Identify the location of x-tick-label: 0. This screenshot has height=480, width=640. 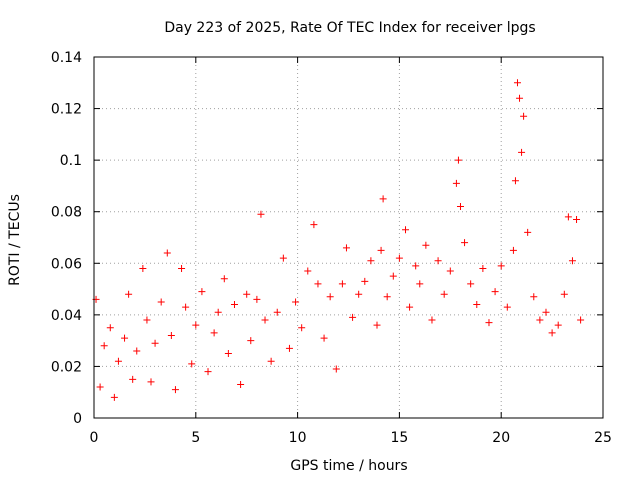
(94, 438).